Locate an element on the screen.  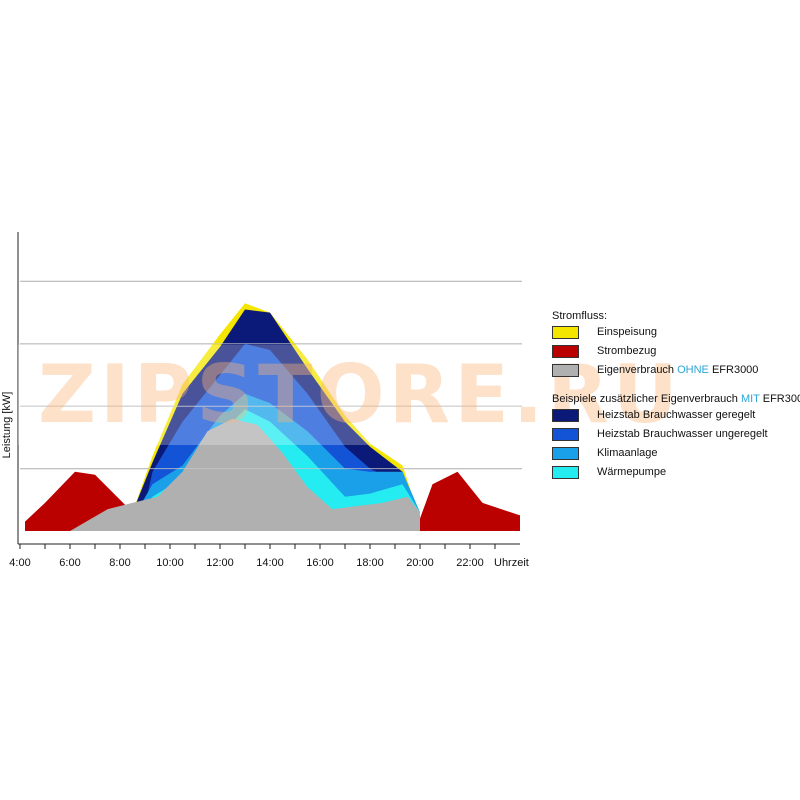
legend-heading: Stromfluss: is located at coordinates (580, 316).